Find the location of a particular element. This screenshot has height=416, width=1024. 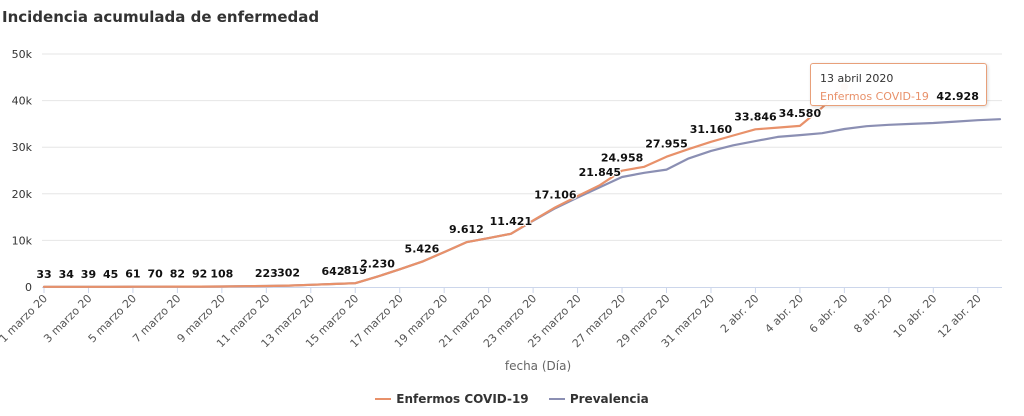

data-label: 82 is located at coordinates (177, 274).